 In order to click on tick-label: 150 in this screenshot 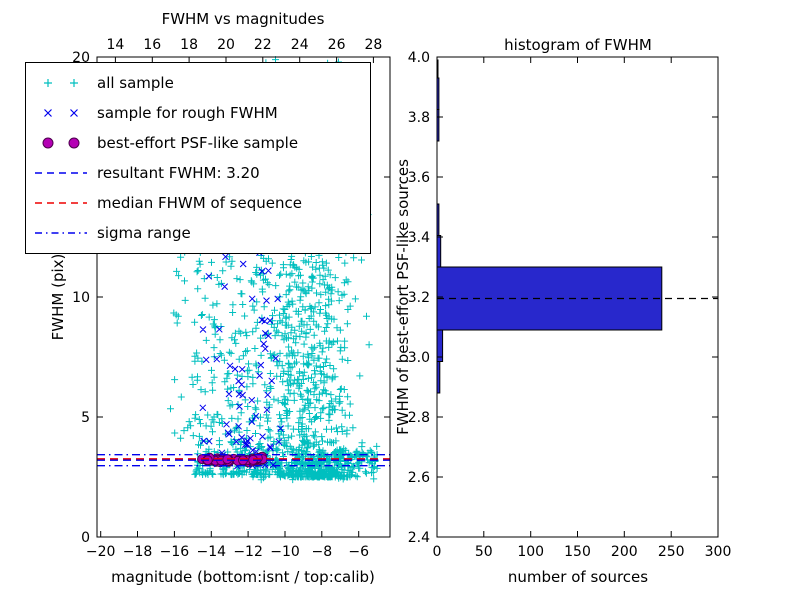, I will do `click(577, 552)`.